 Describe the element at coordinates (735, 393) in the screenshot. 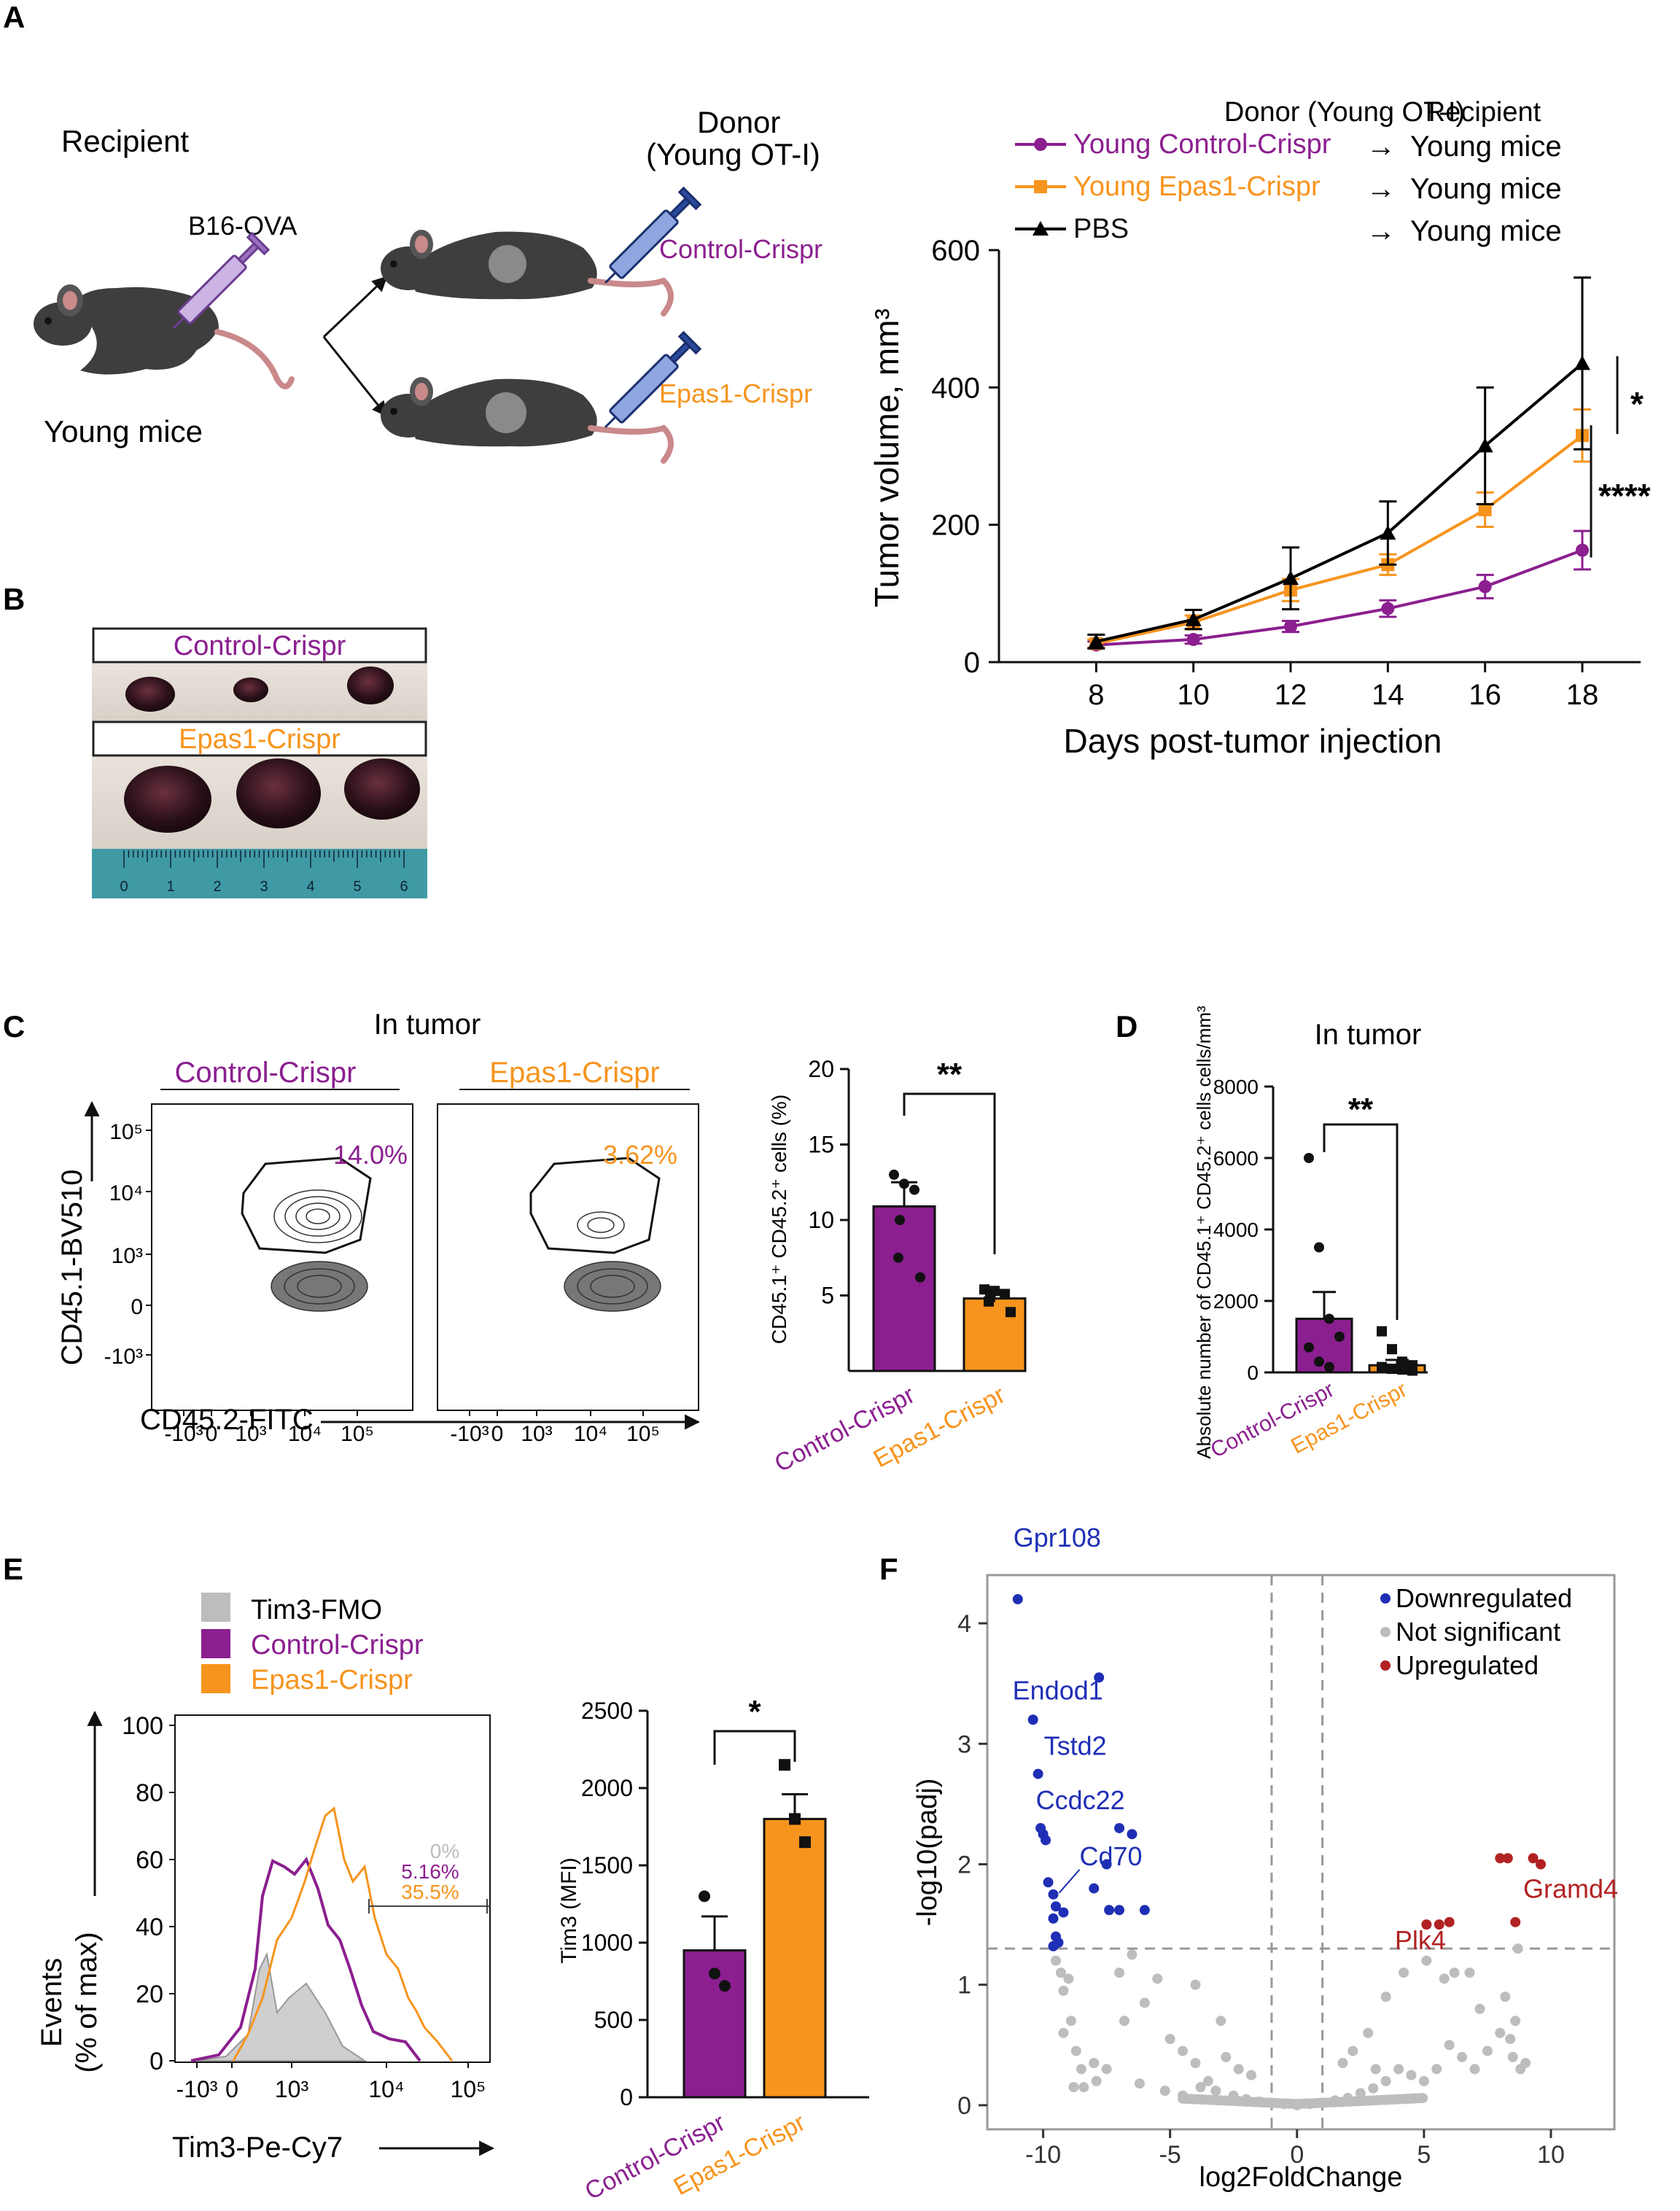

I see `schematic-epas1-label: Epas1-Crispr` at that location.